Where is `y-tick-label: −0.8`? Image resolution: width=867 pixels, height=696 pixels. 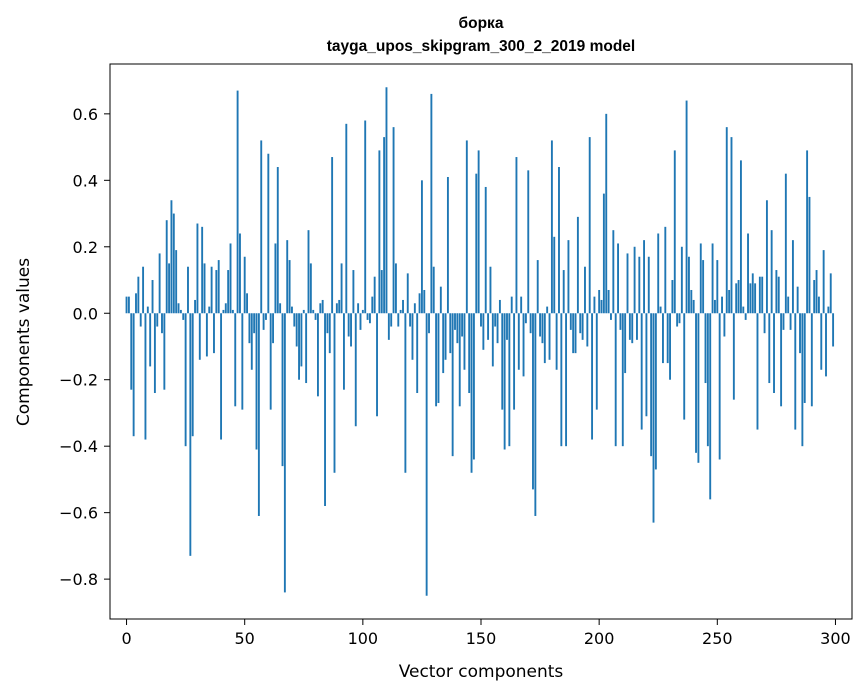 y-tick-label: −0.8 is located at coordinates (78, 579).